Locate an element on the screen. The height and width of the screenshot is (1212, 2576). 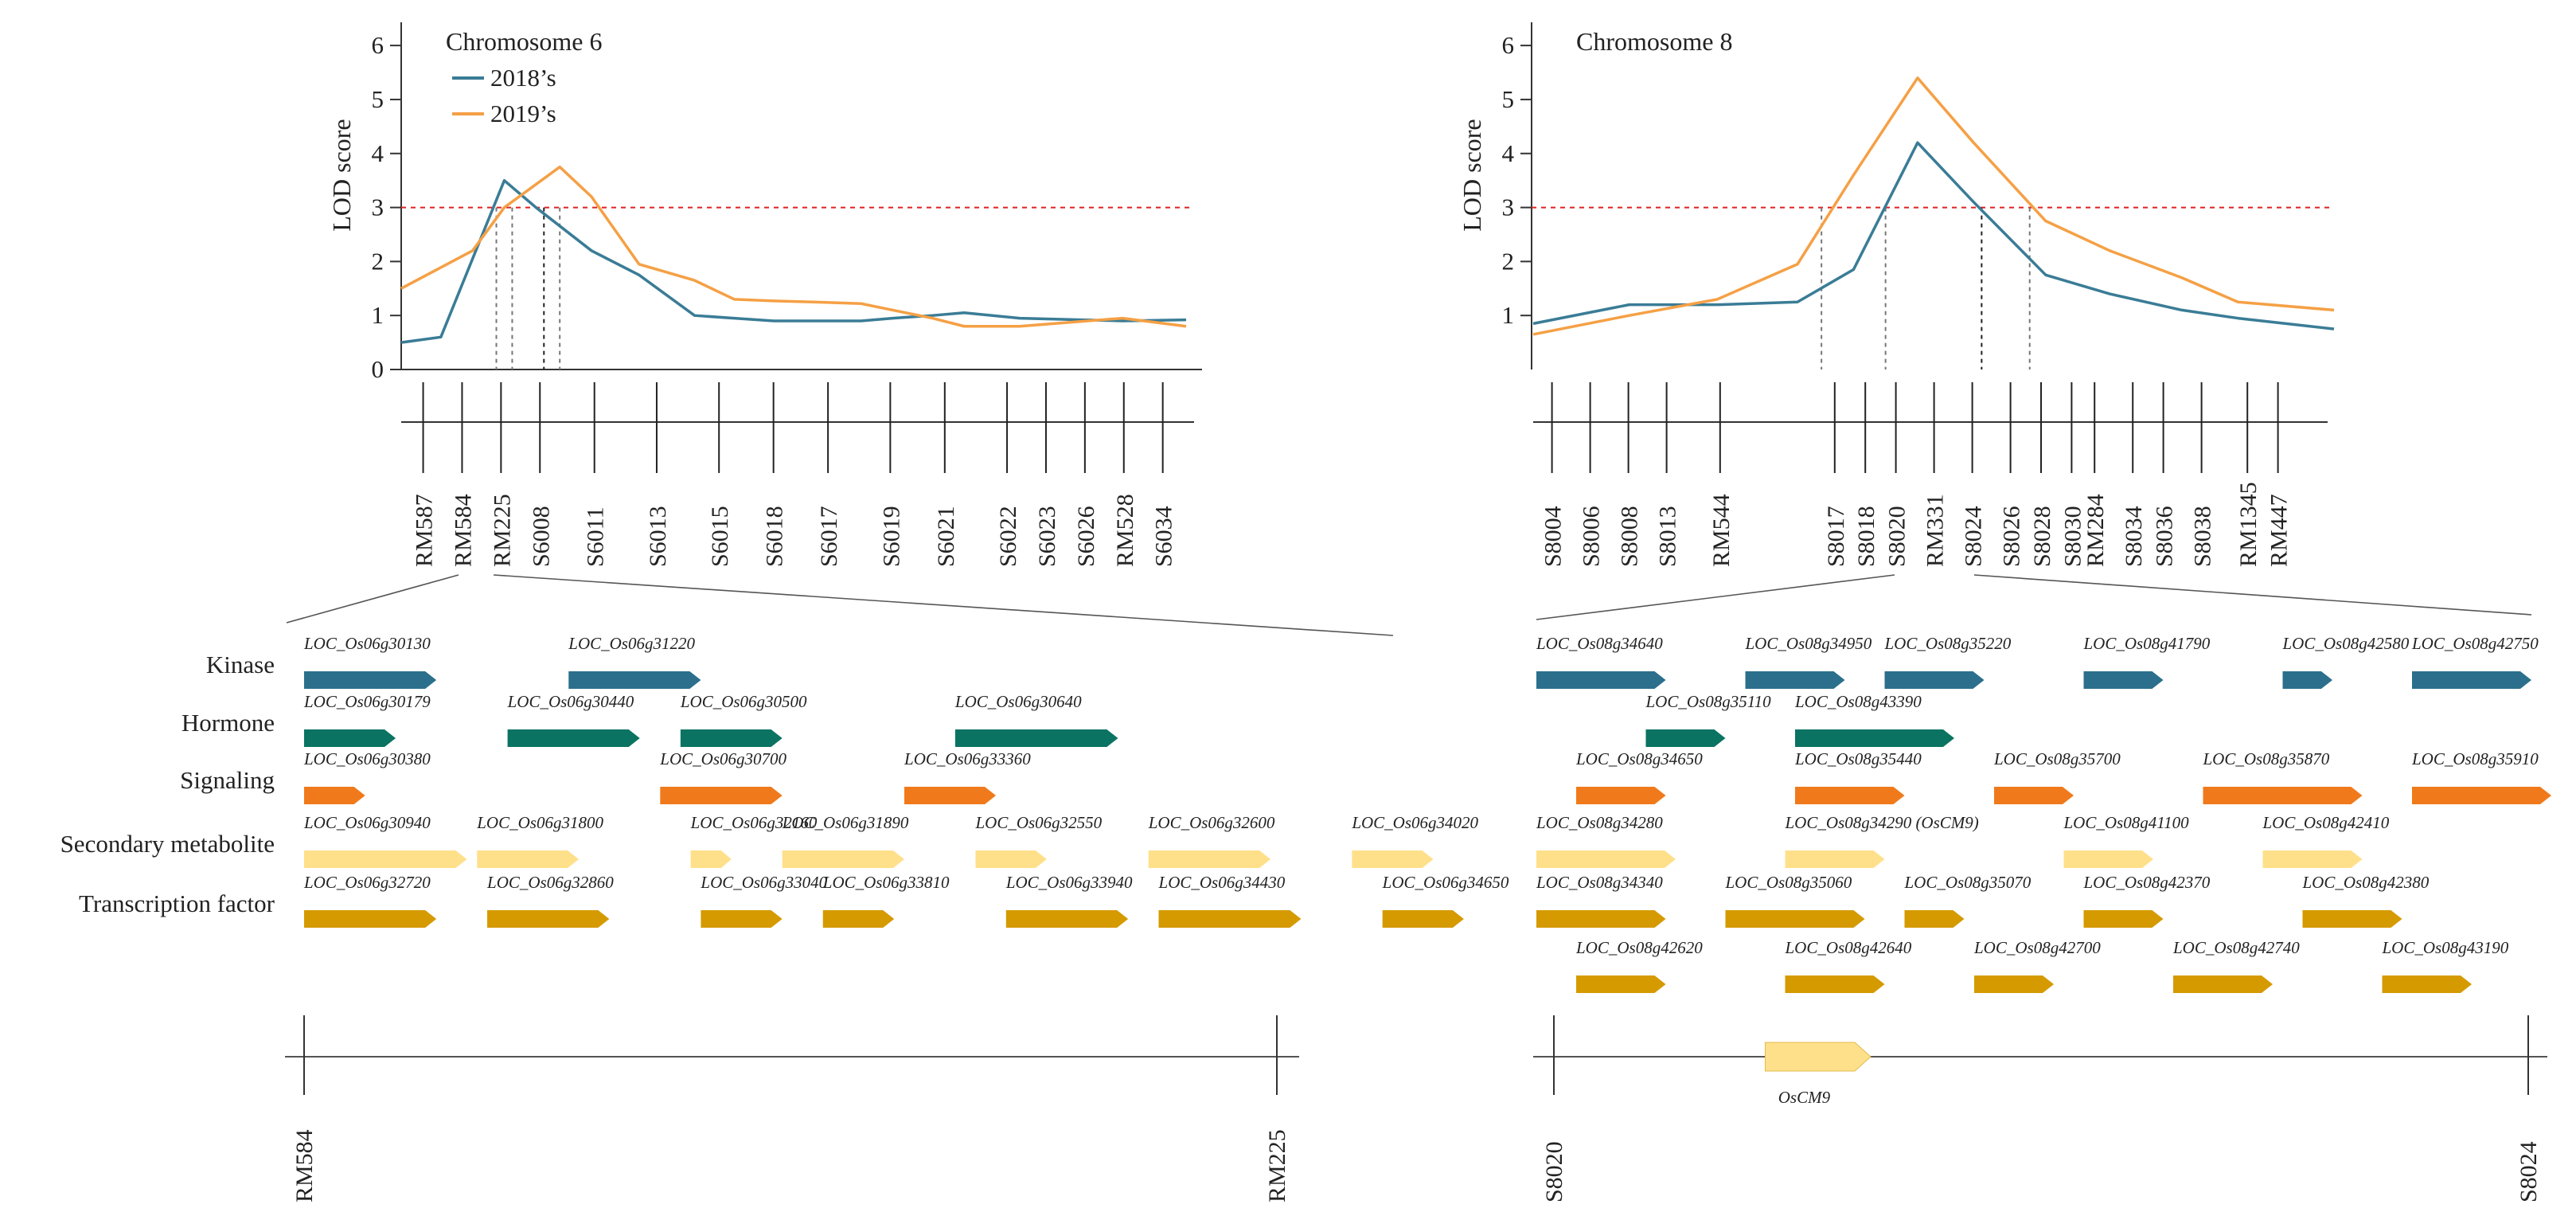
y-tick-label: 6 is located at coordinates (1508, 45).